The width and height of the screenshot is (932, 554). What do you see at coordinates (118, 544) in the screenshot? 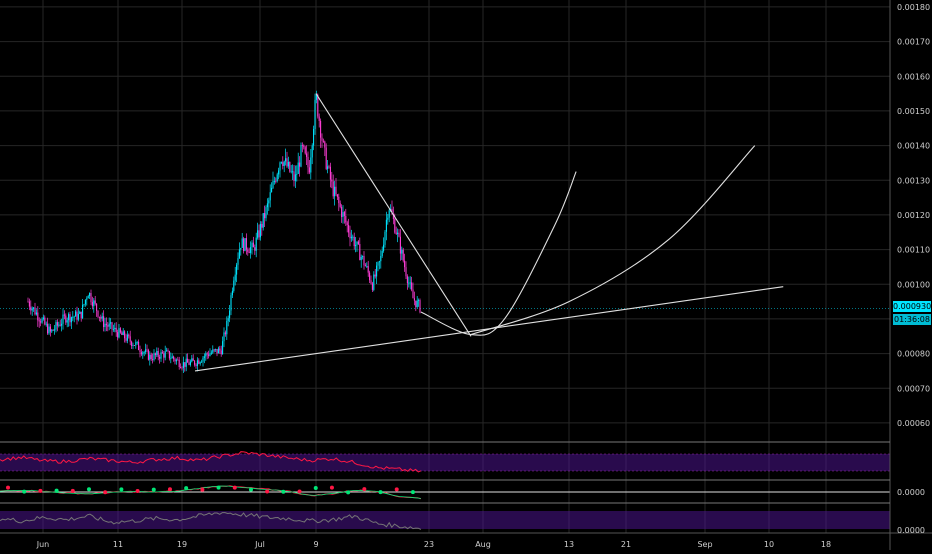
I see `x-tick-label: 11` at bounding box center [118, 544].